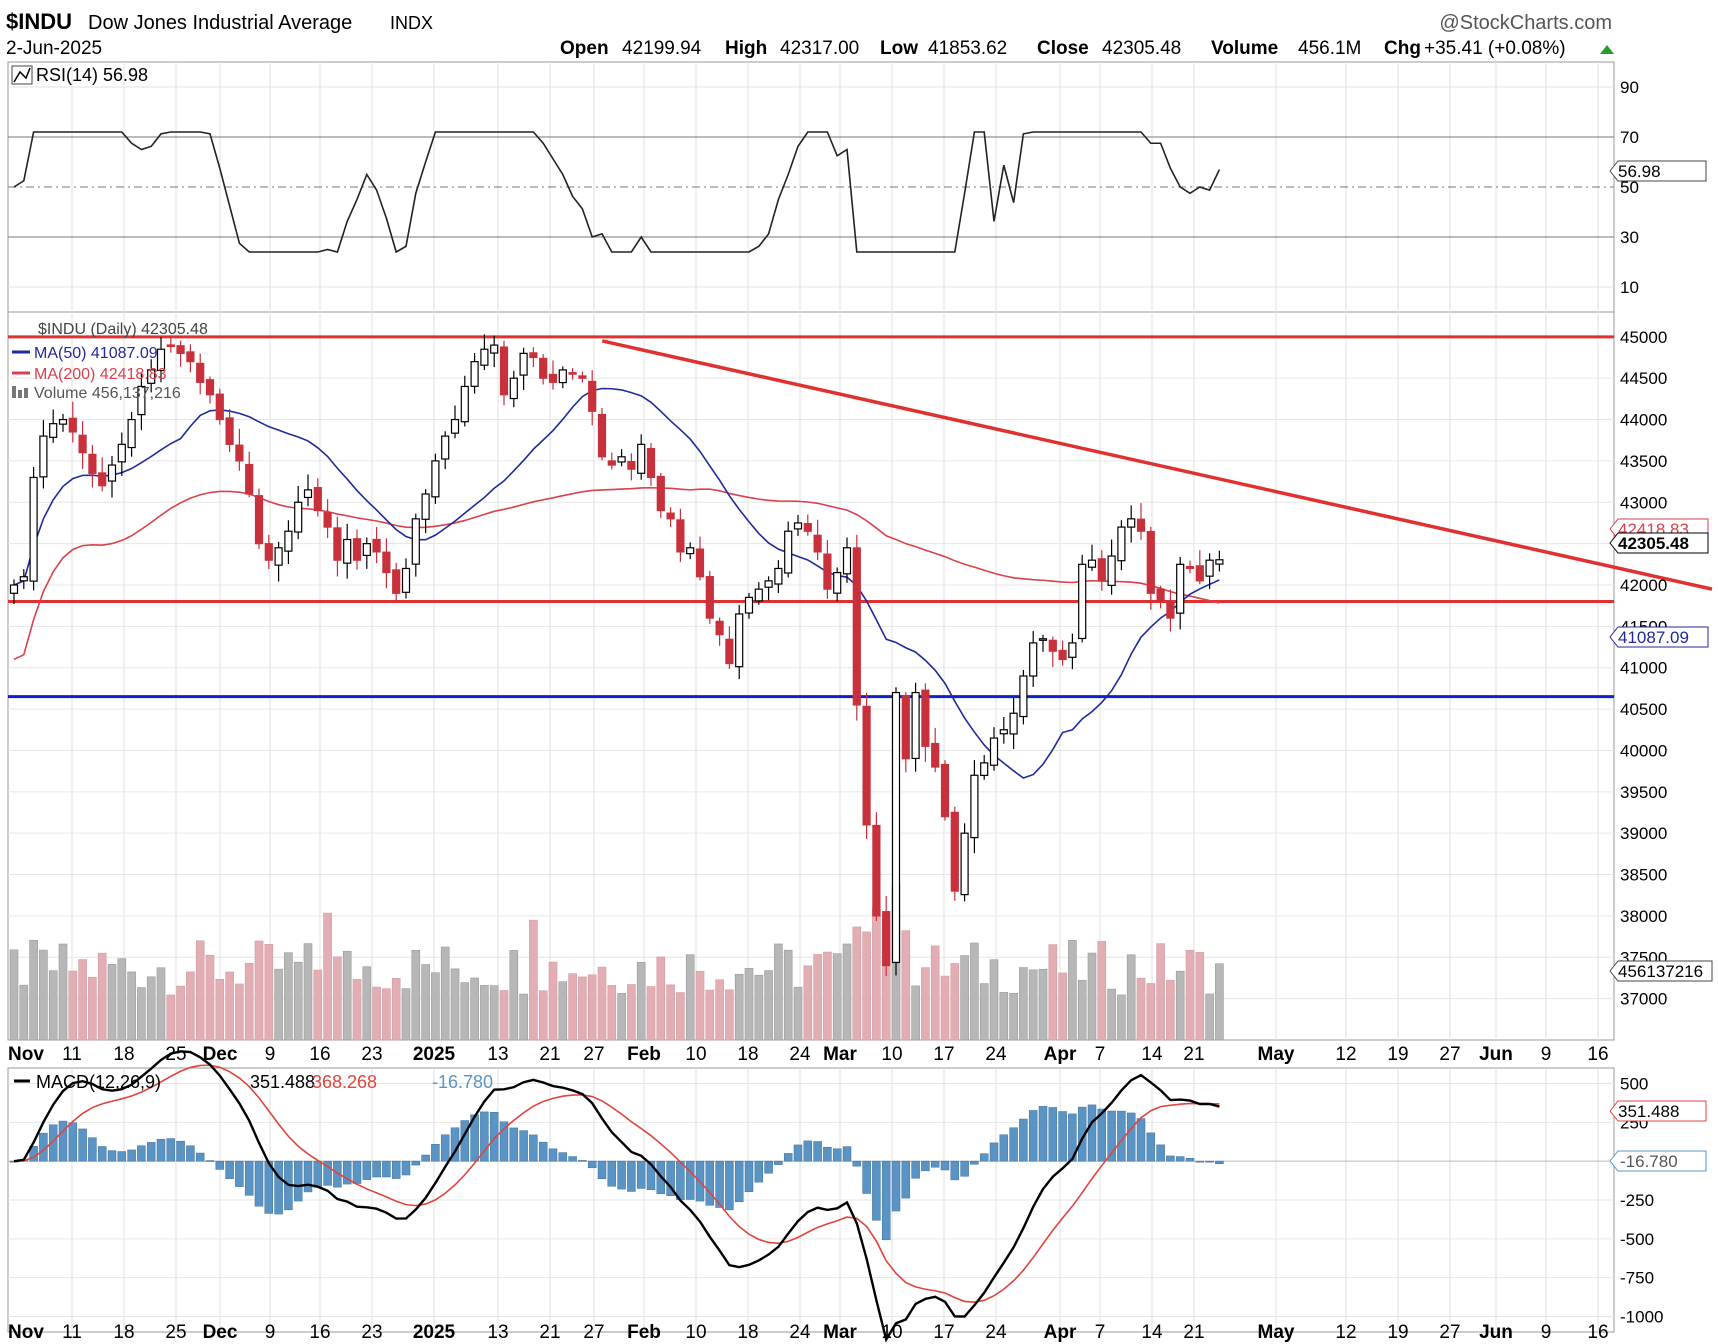 This screenshot has height=1344, width=1718. I want to click on price-tick-label: 44500, so click(1643, 378).